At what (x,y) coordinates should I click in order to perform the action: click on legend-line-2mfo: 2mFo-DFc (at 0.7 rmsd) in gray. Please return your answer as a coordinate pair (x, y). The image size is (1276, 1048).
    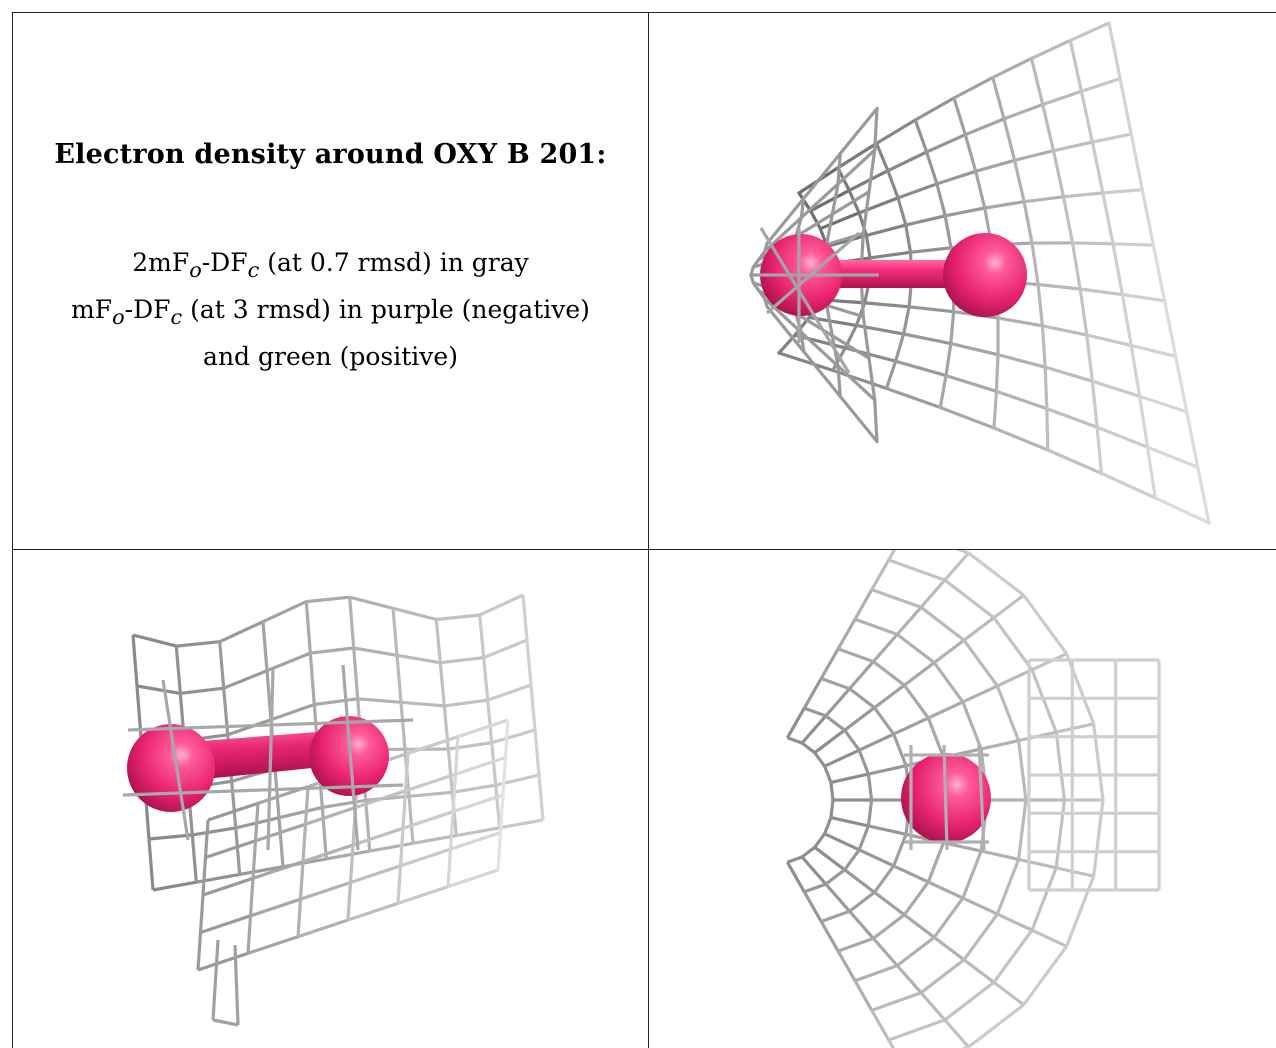
    Looking at the image, I should click on (330, 266).